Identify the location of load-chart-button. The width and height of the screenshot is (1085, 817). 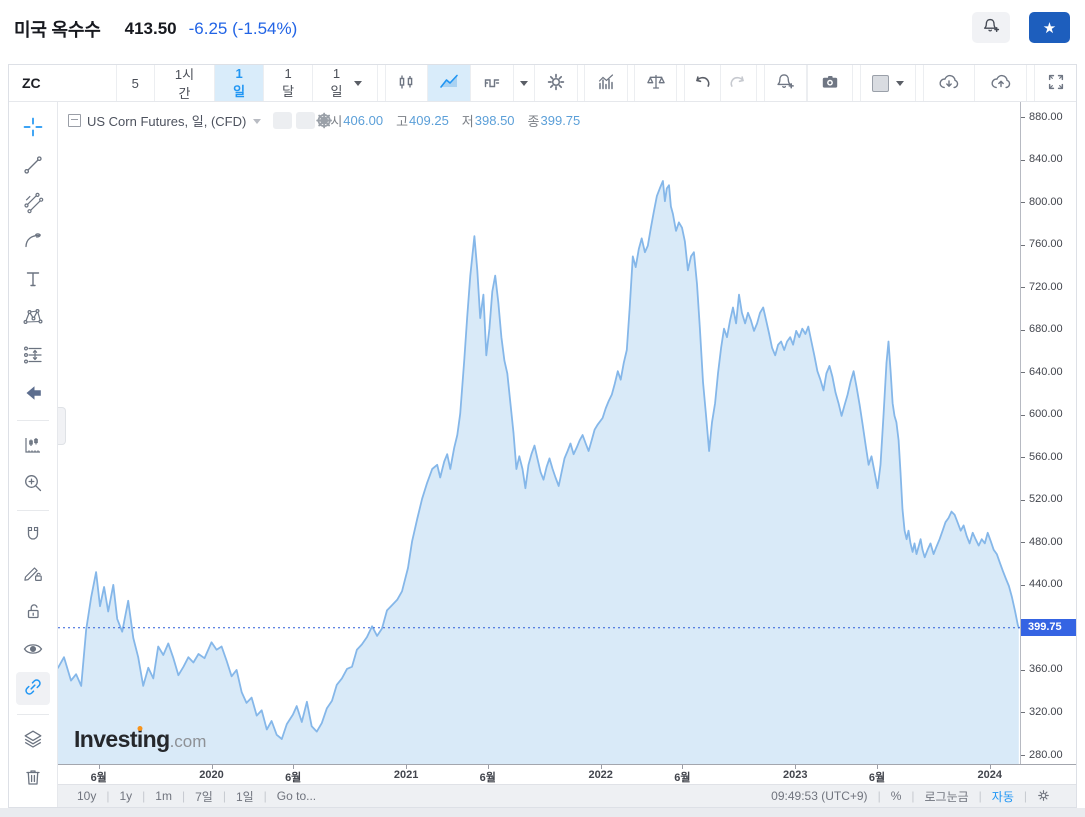
(949, 83).